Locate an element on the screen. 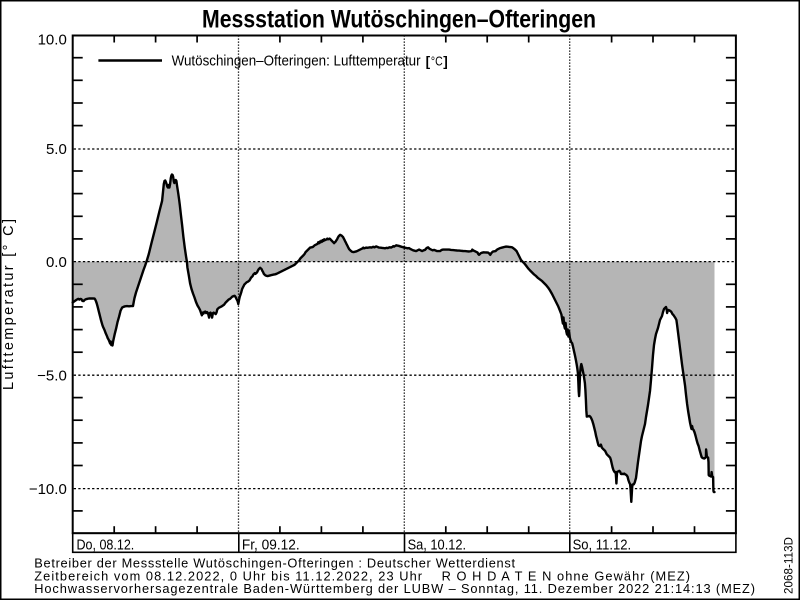  svg-text:Wutöschingen–Ofteringen: Luftt: Wutöschingen–Ofteringen: Lufttemperatur is located at coordinates (296, 61).